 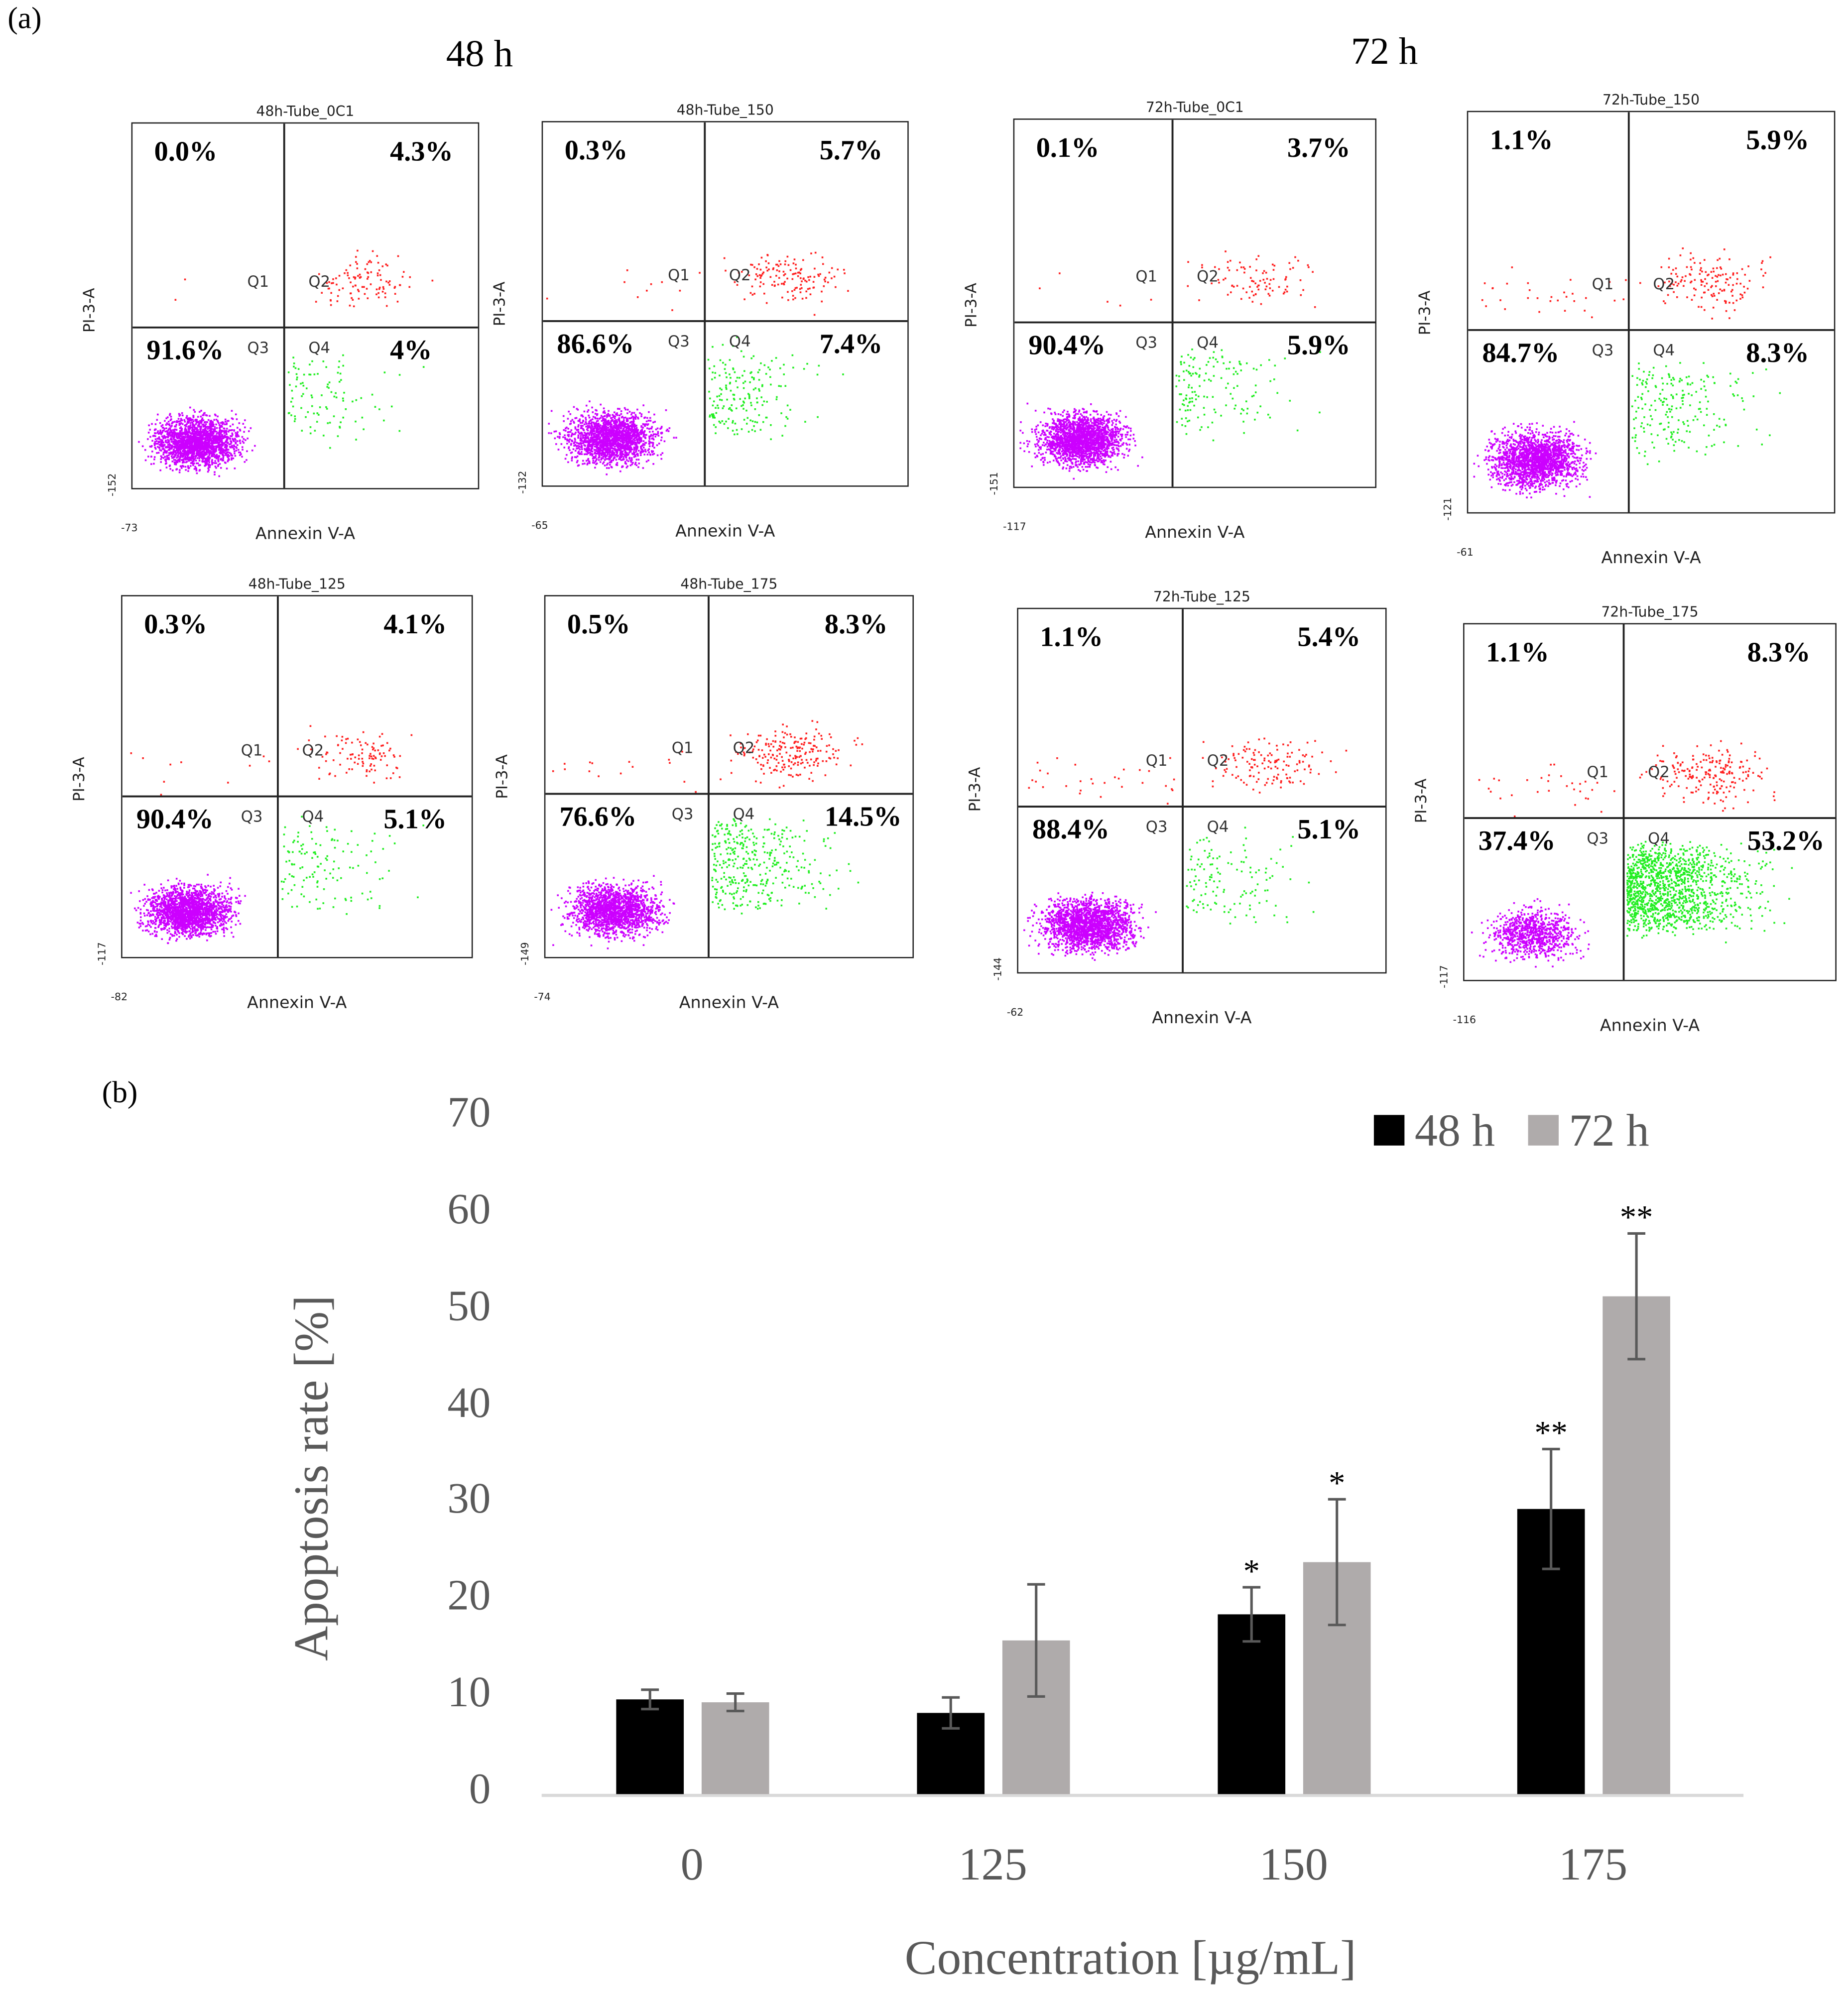 I want to click on q4-percent: 5.9%, so click(x=1319, y=345).